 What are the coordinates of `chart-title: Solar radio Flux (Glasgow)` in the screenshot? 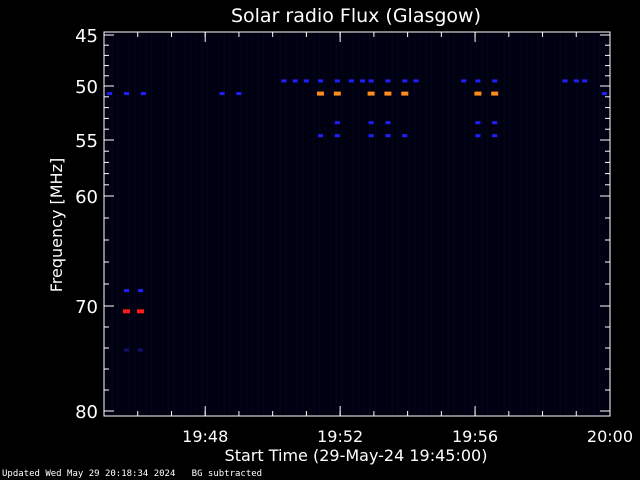 It's located at (356, 16).